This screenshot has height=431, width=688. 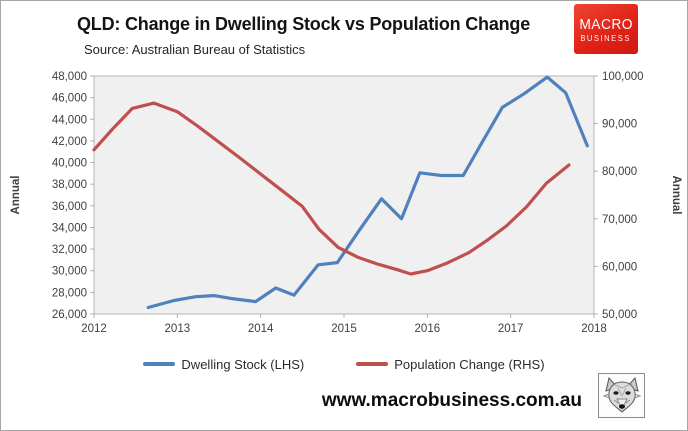 What do you see at coordinates (428, 329) in the screenshot?
I see `x-tick-label: 2016` at bounding box center [428, 329].